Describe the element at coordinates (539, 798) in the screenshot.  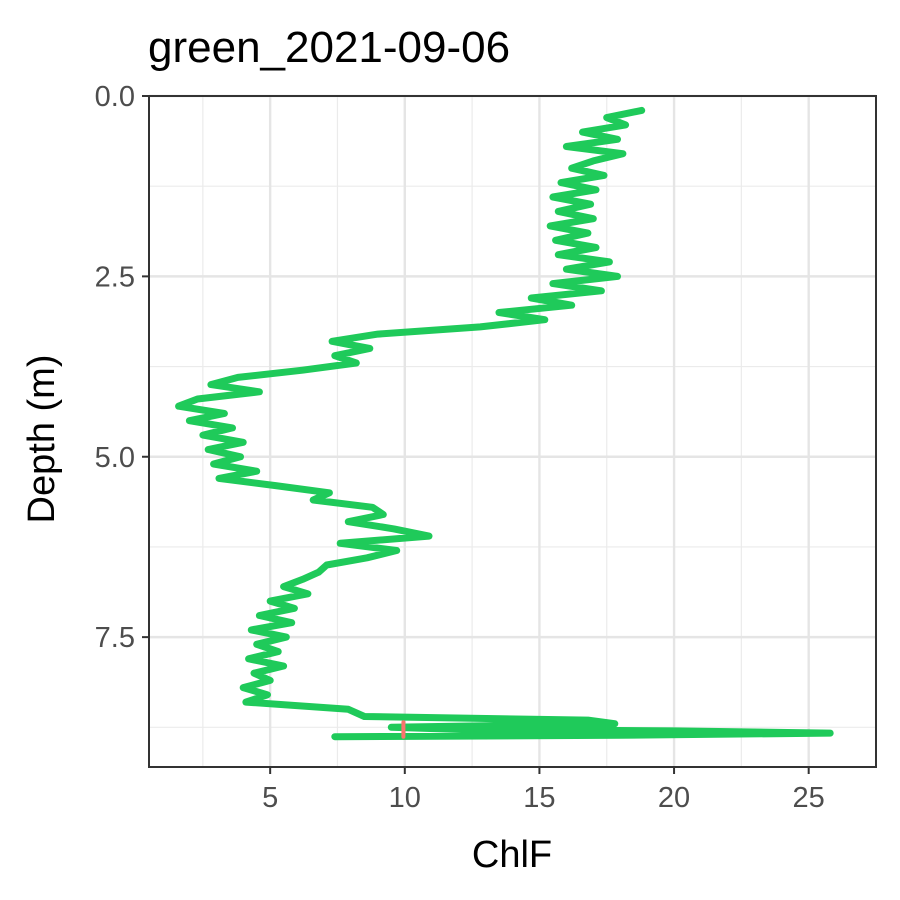
I see `x-tick-label: 15` at that location.